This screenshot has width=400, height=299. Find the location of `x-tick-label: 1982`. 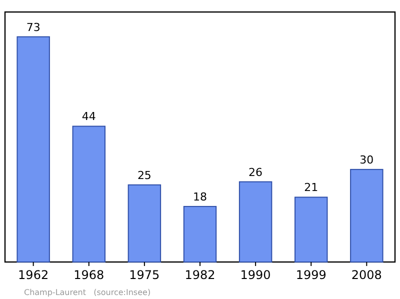

x-tick-label: 1982 is located at coordinates (200, 275).